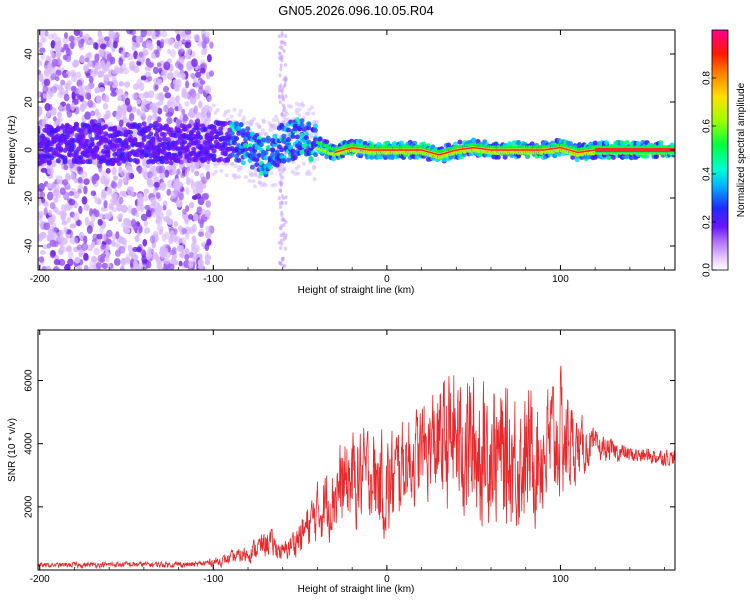  Describe the element at coordinates (40, 279) in the screenshot. I see `spectrogram-xtick-label: -200` at that location.